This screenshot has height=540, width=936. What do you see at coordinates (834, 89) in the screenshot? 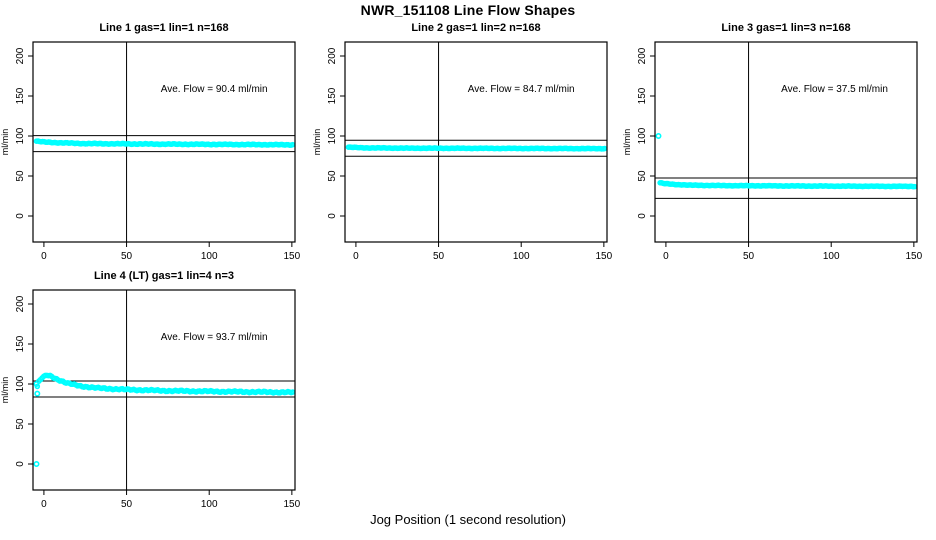
I see `ave-flow-annotation: Ave. Flow = 37.5 ml/min` at bounding box center [834, 89].